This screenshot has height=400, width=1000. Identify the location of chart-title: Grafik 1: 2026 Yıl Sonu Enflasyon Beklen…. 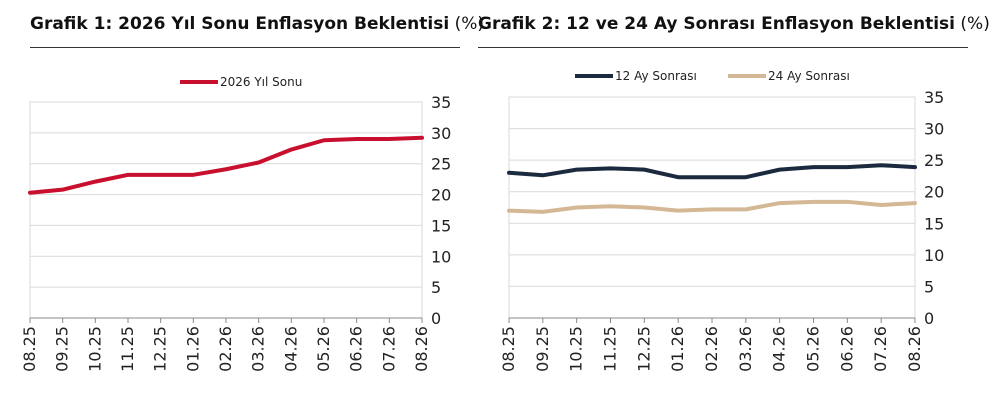
(257, 24).